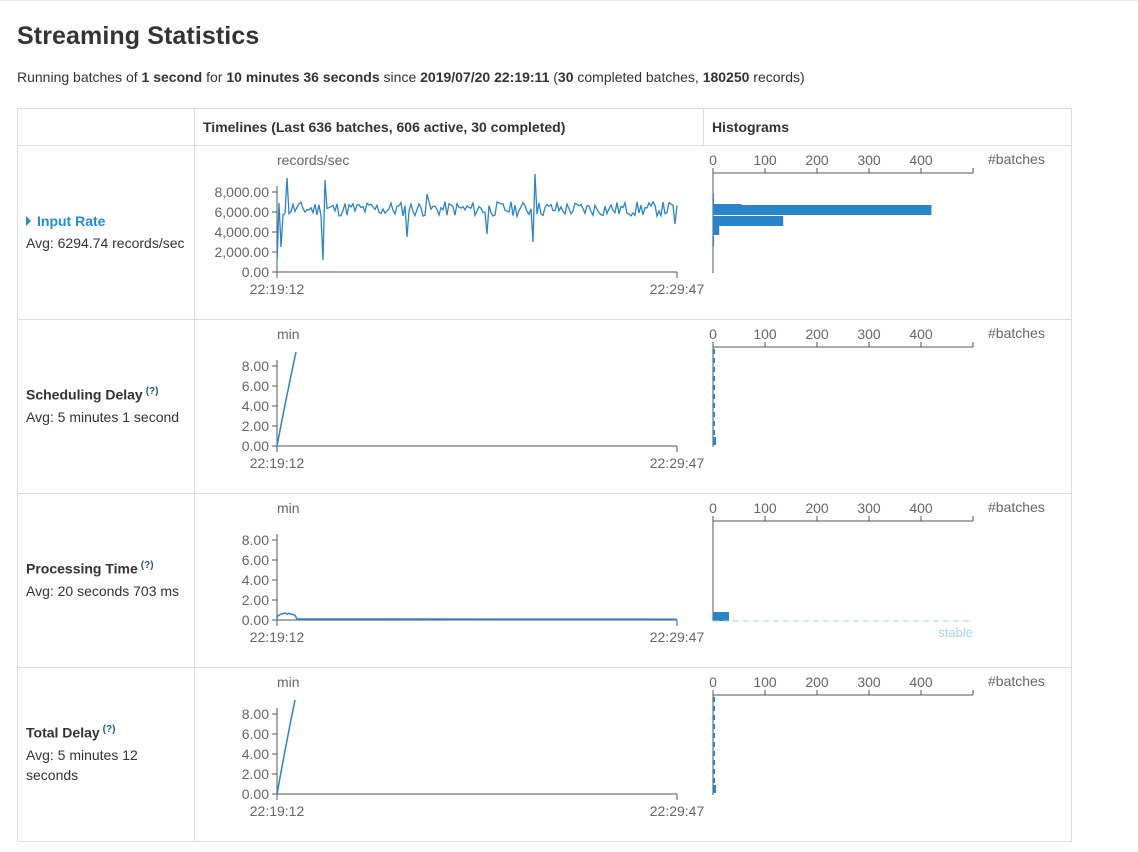 The width and height of the screenshot is (1138, 852). What do you see at coordinates (955, 632) in the screenshot?
I see `stable-label: stable` at bounding box center [955, 632].